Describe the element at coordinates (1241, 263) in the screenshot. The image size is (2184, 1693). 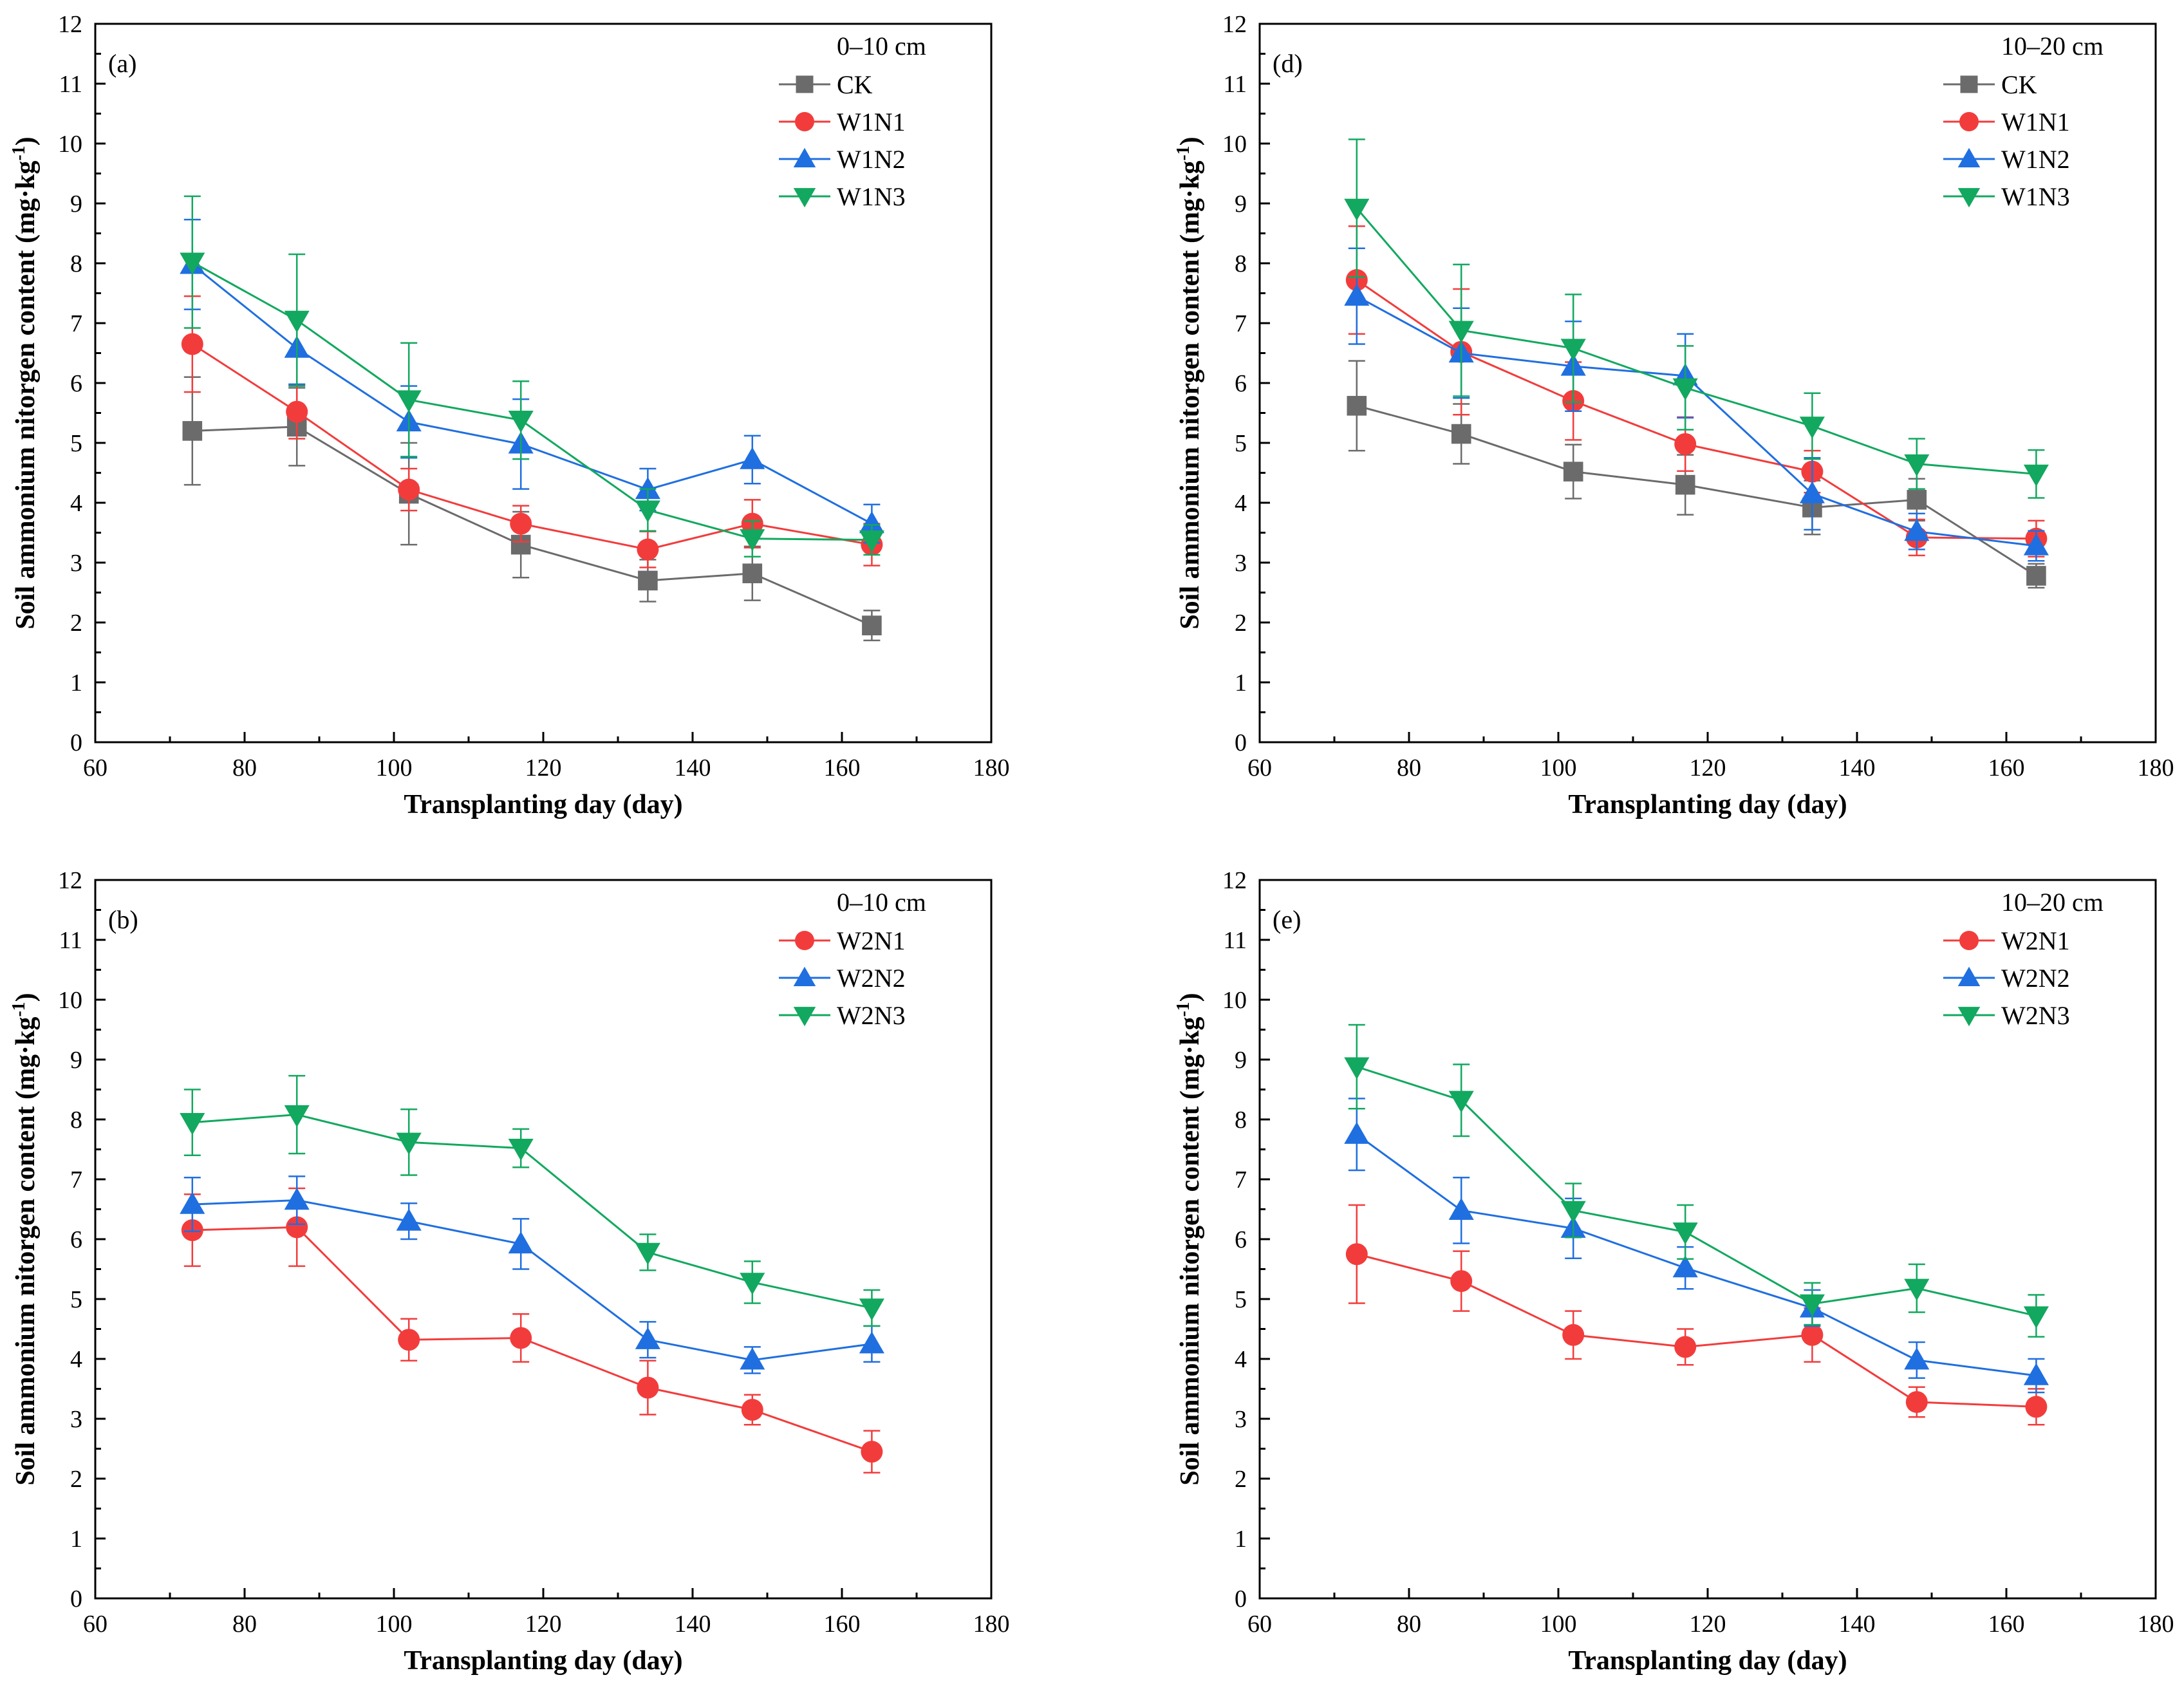
I see `y-tick-label: 8` at that location.